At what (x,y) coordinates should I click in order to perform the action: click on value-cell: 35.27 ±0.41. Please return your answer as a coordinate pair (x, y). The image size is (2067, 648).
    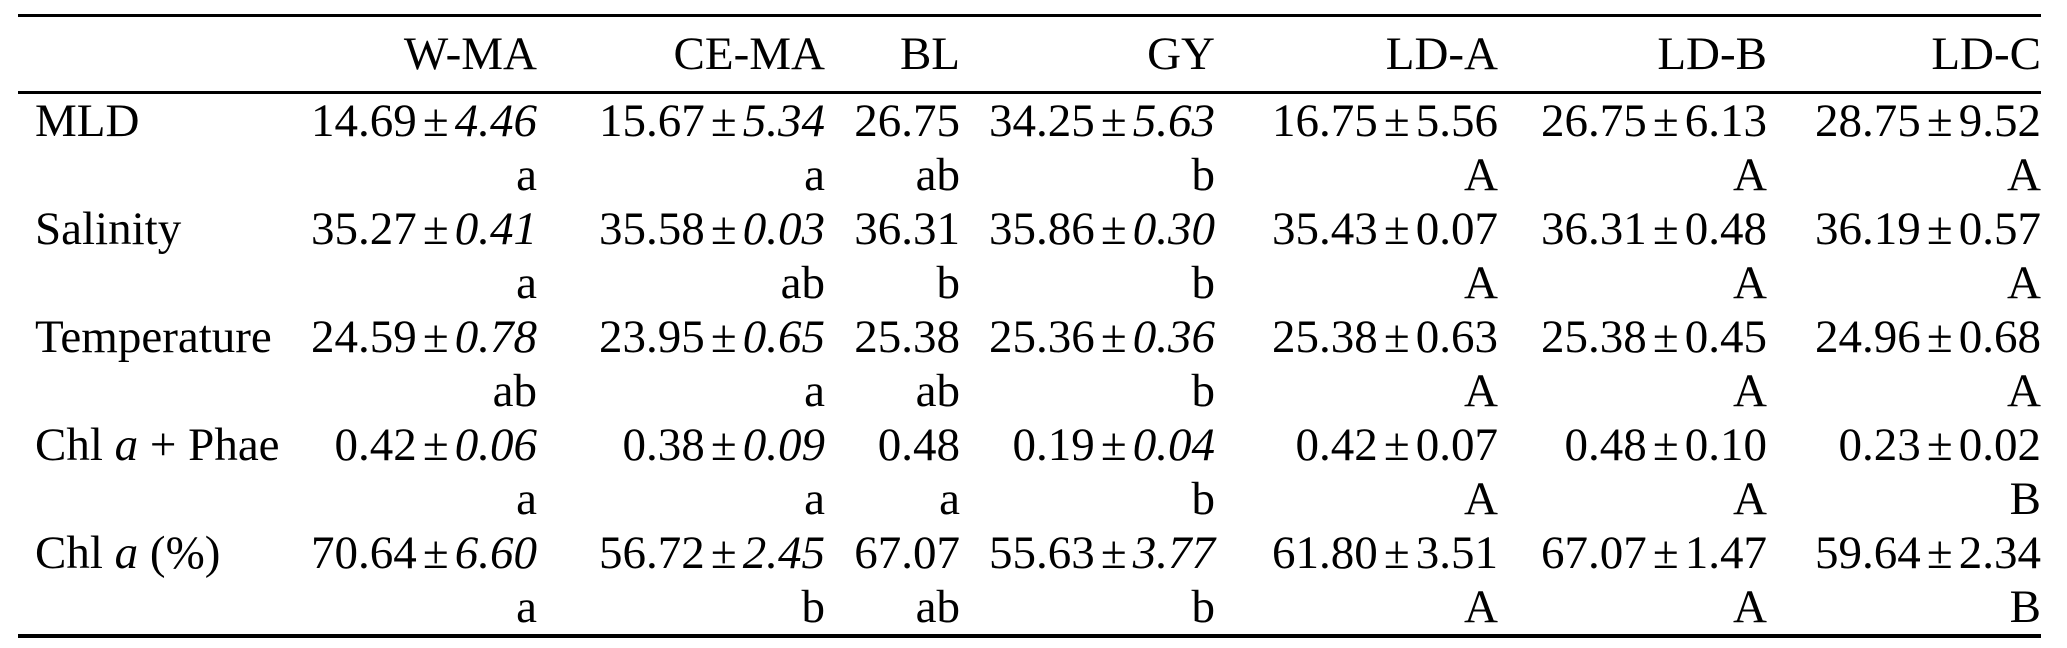
    Looking at the image, I should click on (393, 229).